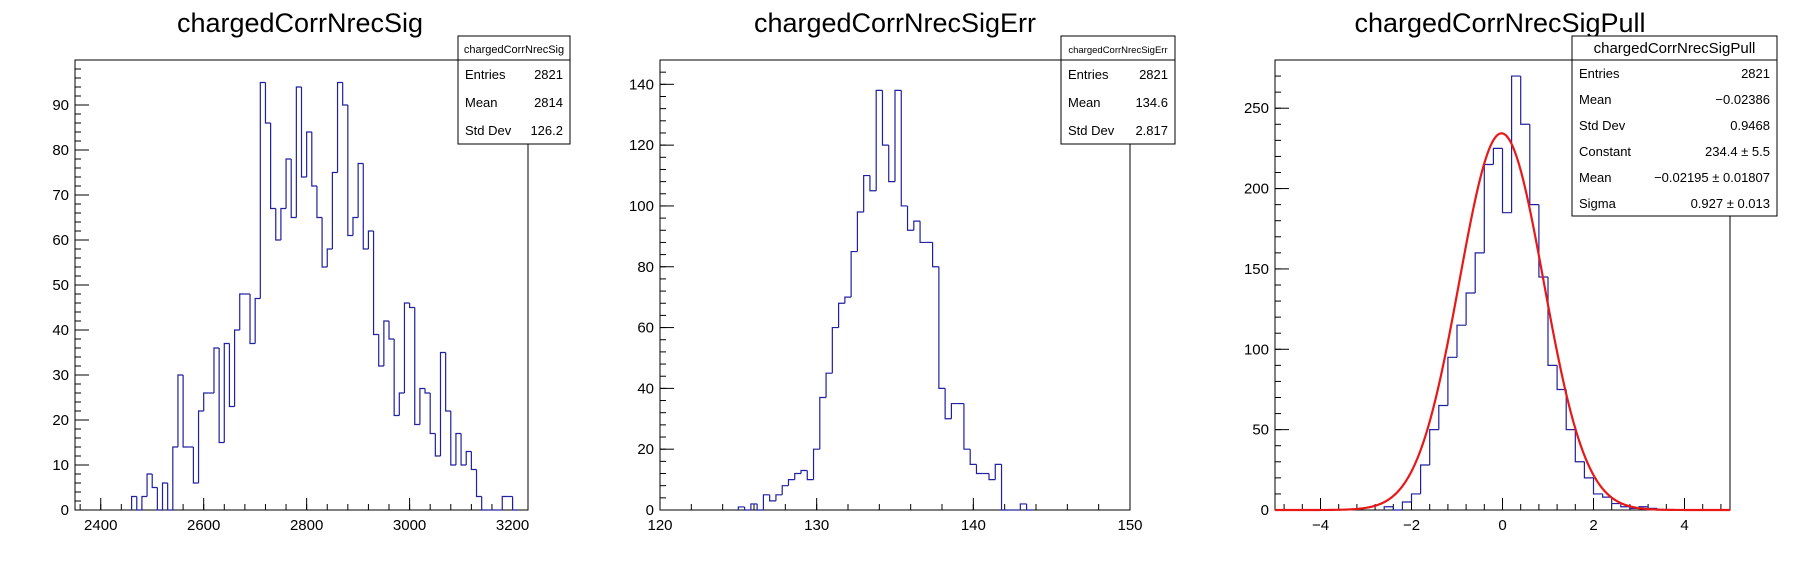 The width and height of the screenshot is (1798, 576). What do you see at coordinates (60, 375) in the screenshot?
I see `y-tick-label: 30` at bounding box center [60, 375].